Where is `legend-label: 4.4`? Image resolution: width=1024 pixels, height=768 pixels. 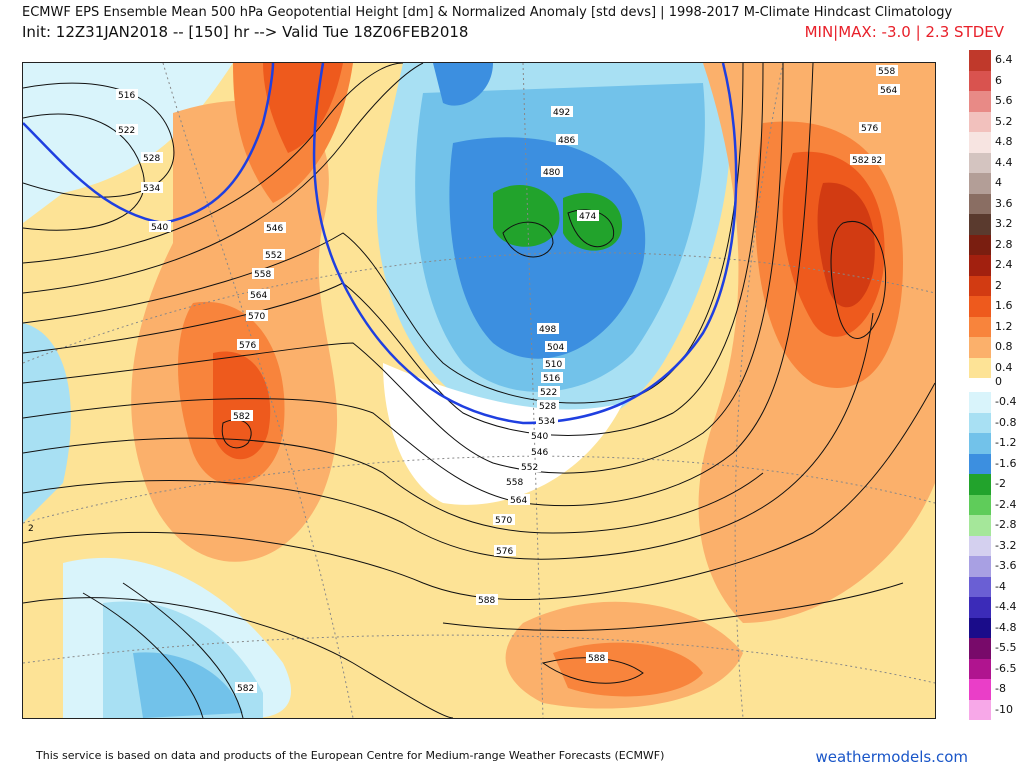
legend-label: 4.4 is located at coordinates (1004, 162).